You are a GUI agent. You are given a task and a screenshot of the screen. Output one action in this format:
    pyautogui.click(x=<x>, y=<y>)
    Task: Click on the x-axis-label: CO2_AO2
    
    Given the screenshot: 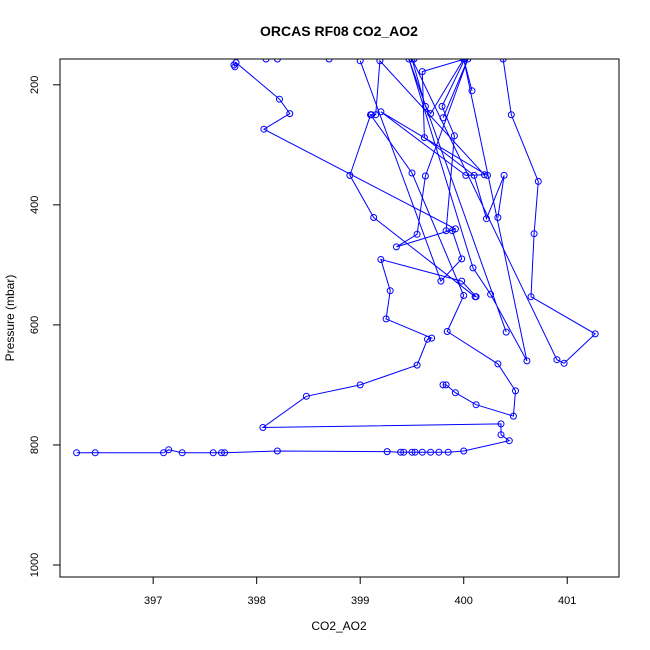 What is the action you would take?
    pyautogui.click(x=339, y=626)
    